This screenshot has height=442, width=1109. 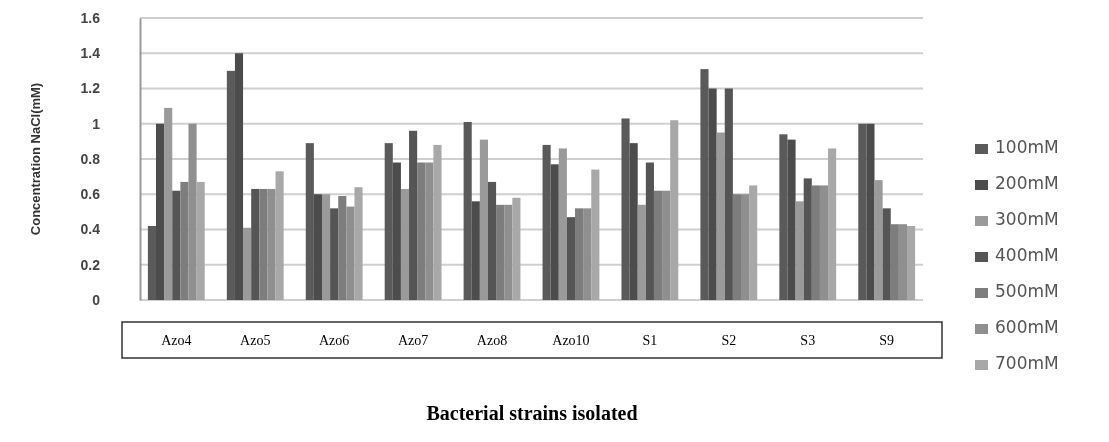 I want to click on x-tick-label: Azo4, so click(x=176, y=340).